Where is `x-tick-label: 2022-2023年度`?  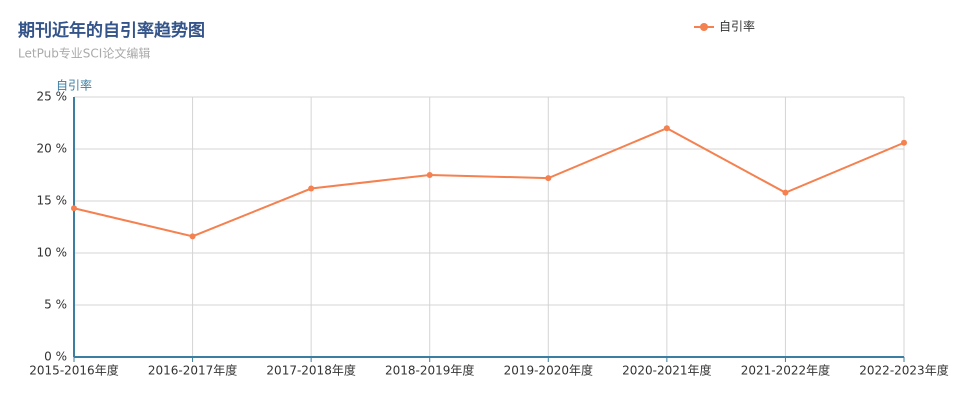 x-tick-label: 2022-2023年度 is located at coordinates (903, 370).